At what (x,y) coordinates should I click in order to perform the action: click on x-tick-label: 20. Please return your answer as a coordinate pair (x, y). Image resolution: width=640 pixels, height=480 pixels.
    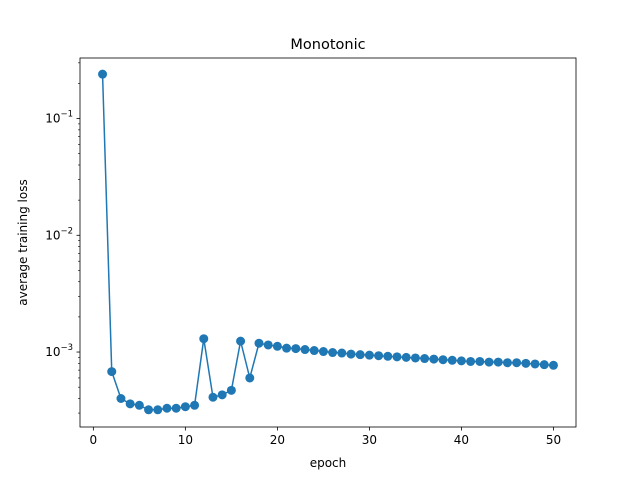
    Looking at the image, I should click on (277, 440).